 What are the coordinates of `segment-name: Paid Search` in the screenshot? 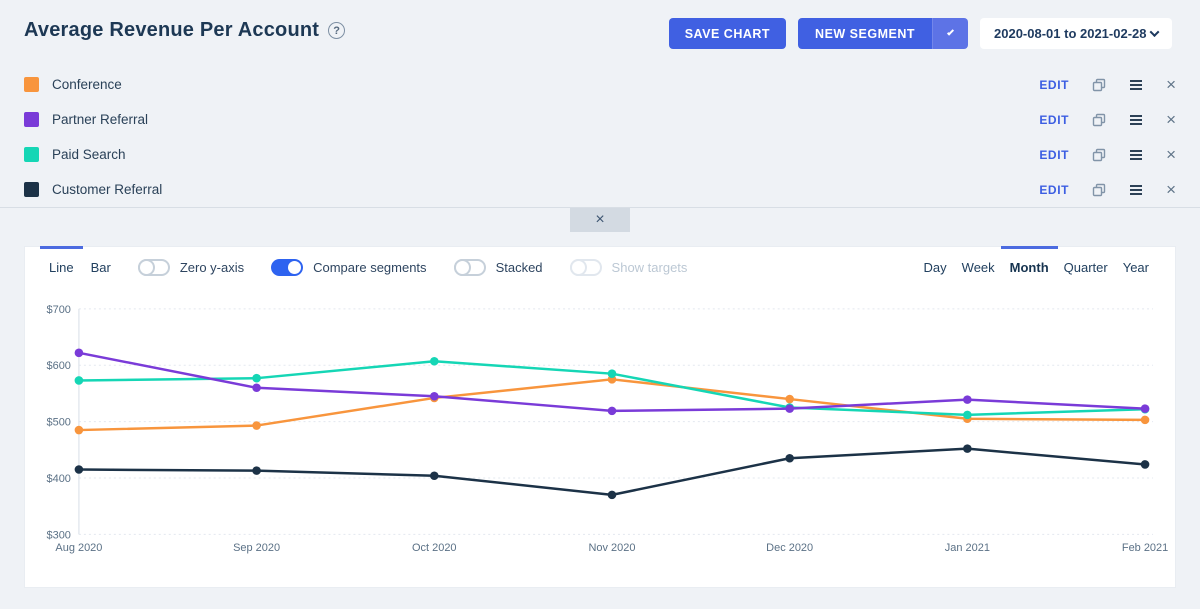 It's located at (89, 154).